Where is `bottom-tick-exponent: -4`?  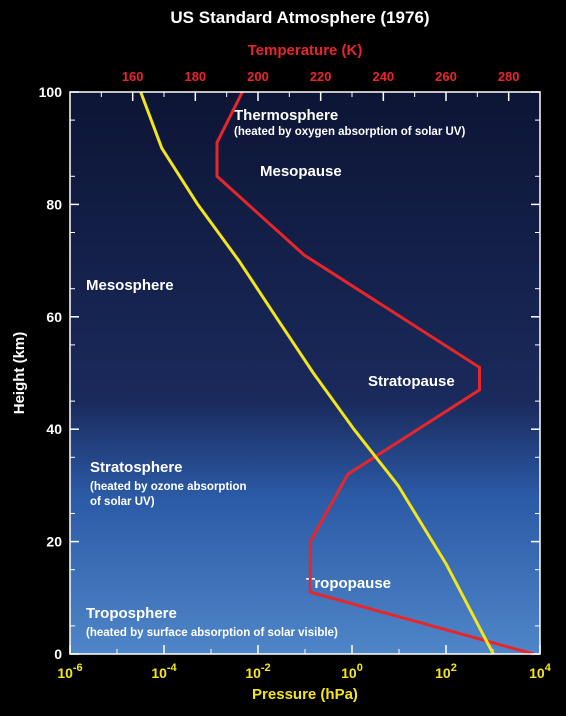 bottom-tick-exponent: -4 is located at coordinates (172, 668).